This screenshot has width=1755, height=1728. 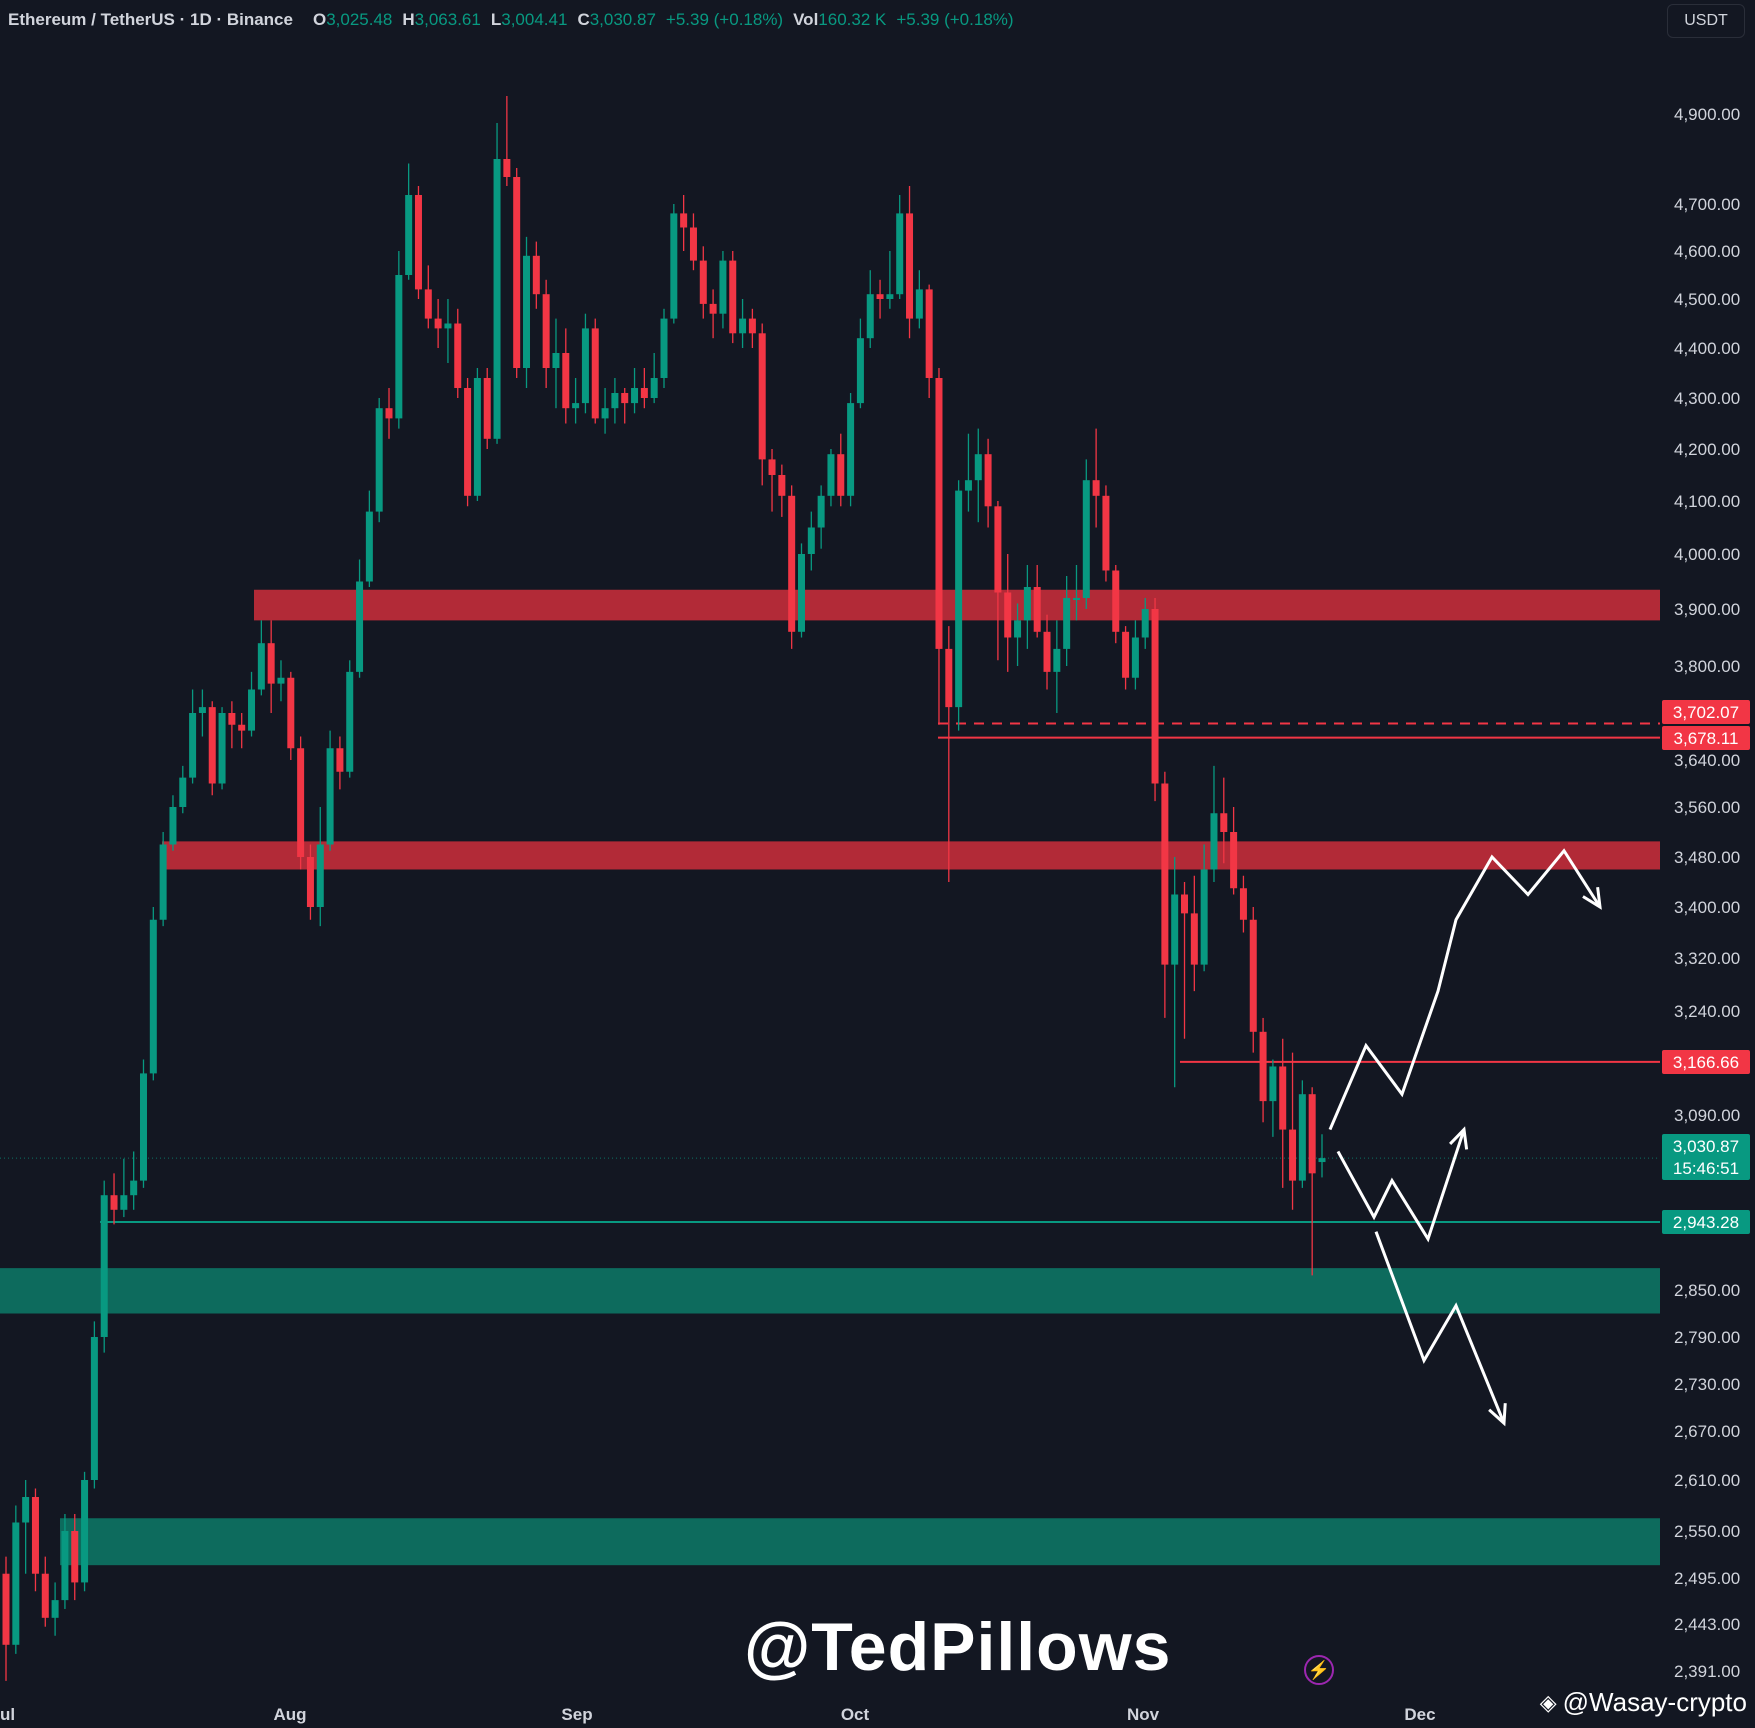 What do you see at coordinates (576, 1714) in the screenshot?
I see `time-tick-label: Sep` at bounding box center [576, 1714].